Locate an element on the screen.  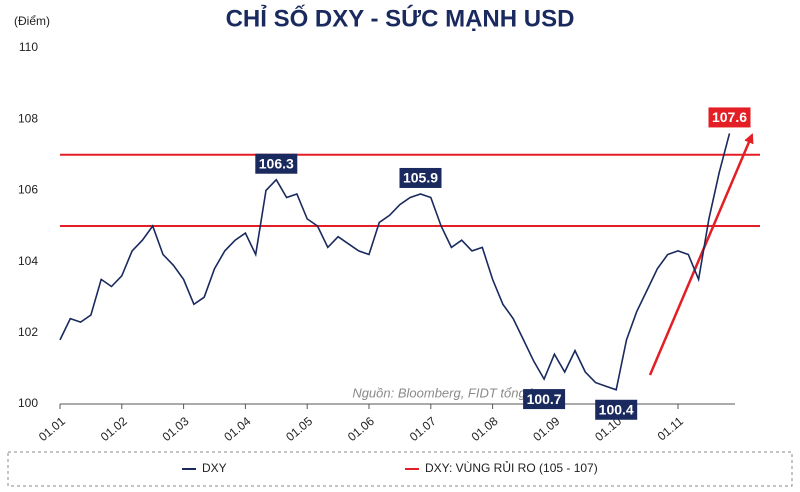
value-label: 100.4 is located at coordinates (616, 409).